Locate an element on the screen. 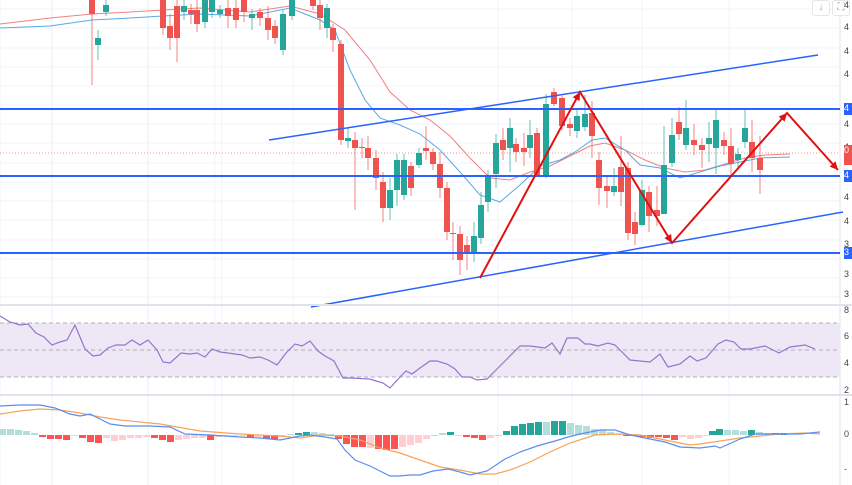  macd-pane is located at coordinates (410, 440).